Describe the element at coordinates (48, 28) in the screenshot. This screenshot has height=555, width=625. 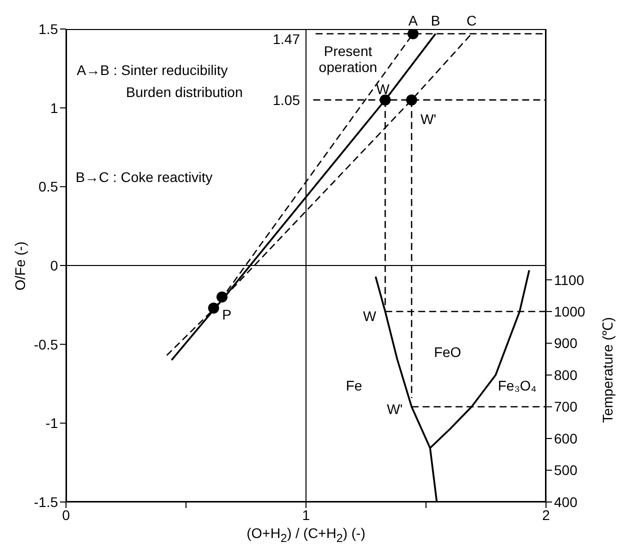
I see `y-tick-label: 1.5` at that location.